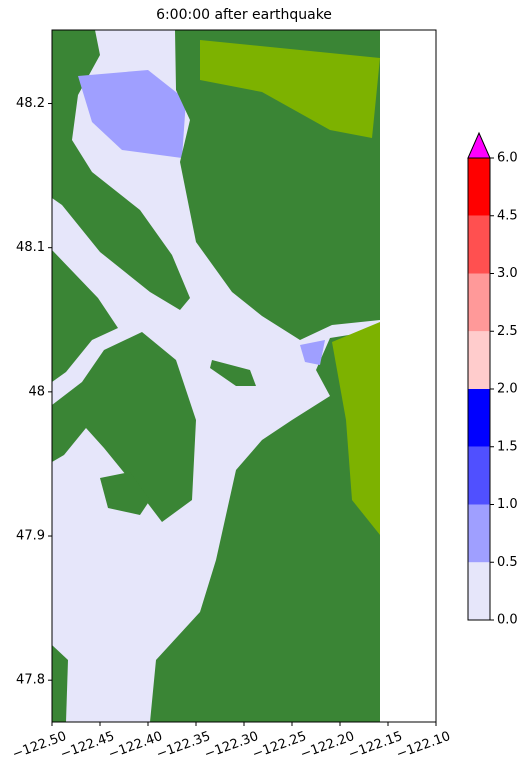  Describe the element at coordinates (39, 745) in the screenshot. I see `x-tick-label: −122.50` at that location.